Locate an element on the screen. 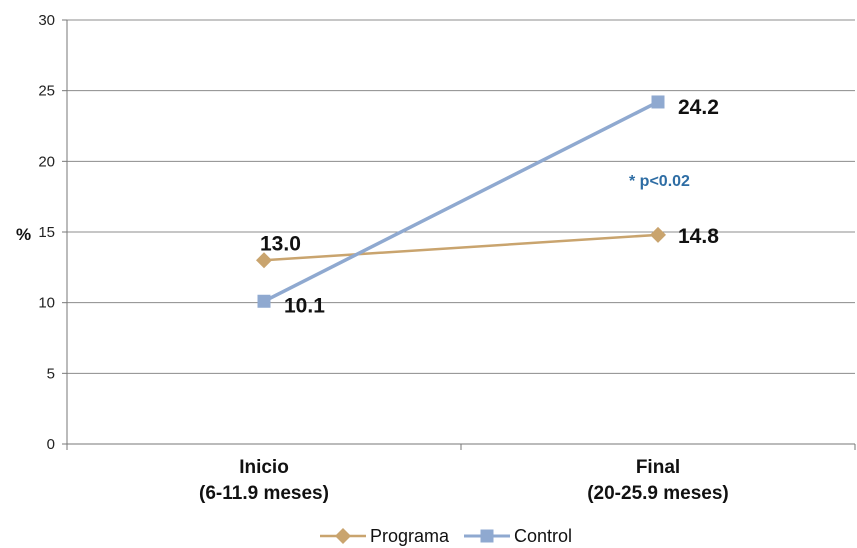 The height and width of the screenshot is (548, 857). data-label-programa: 13.0 is located at coordinates (280, 243).